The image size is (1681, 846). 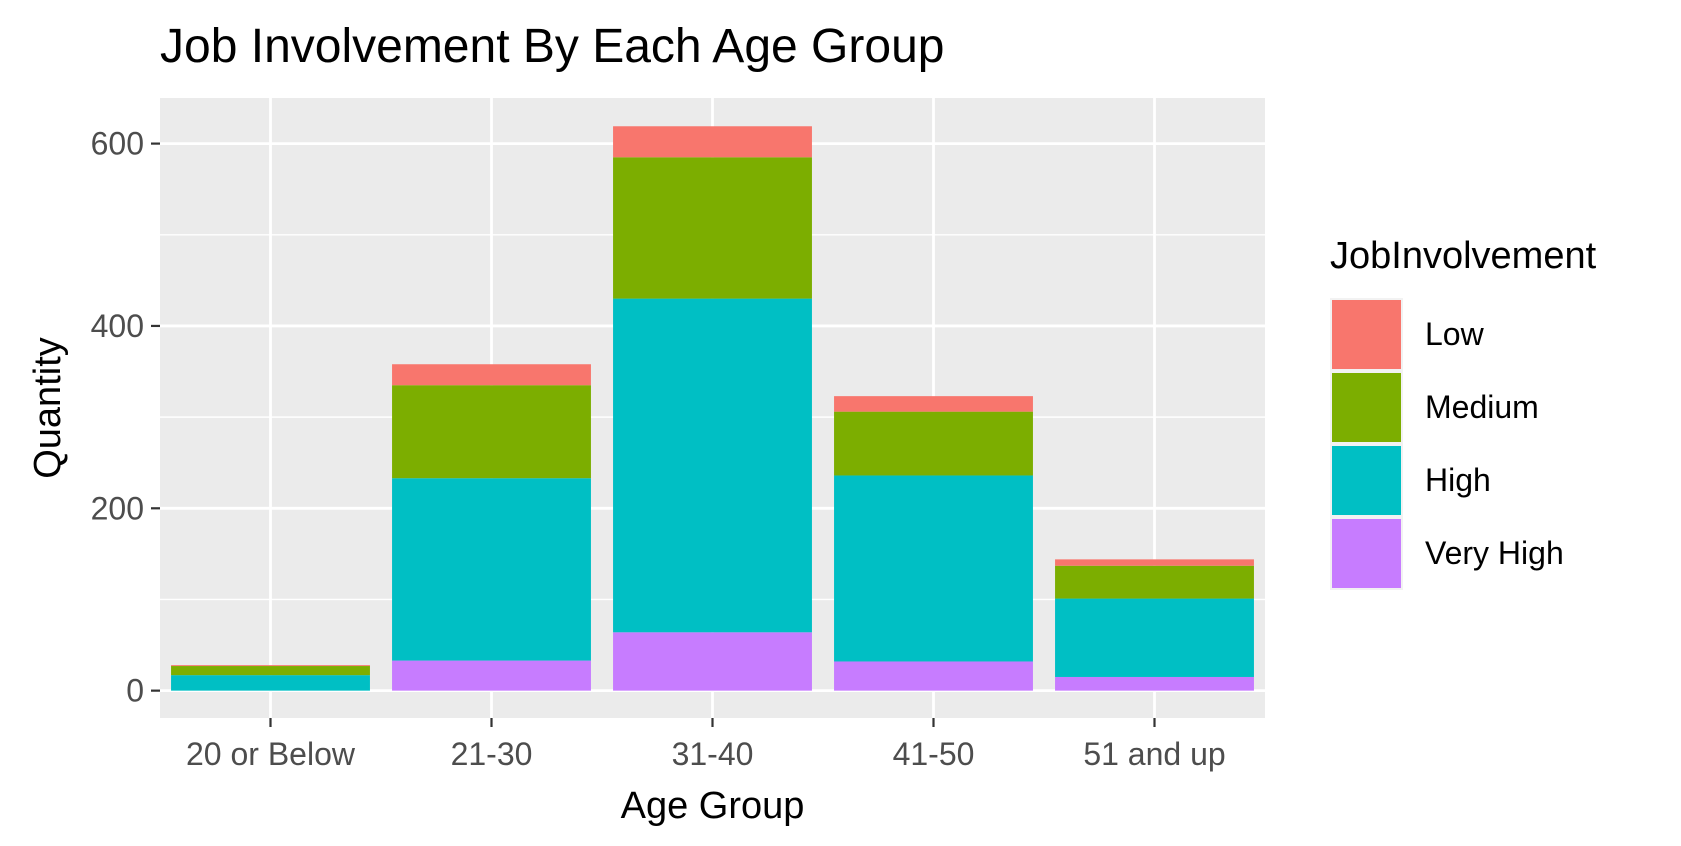 I want to click on legend-swatch-low, so click(x=1366, y=334).